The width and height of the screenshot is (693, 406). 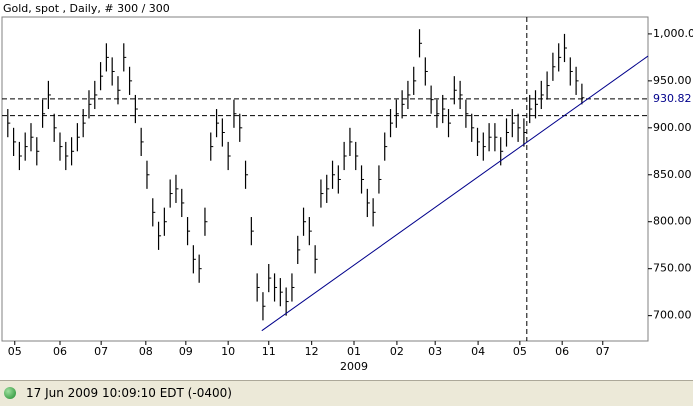 I want to click on x-year-label: 2009, so click(x=354, y=366).